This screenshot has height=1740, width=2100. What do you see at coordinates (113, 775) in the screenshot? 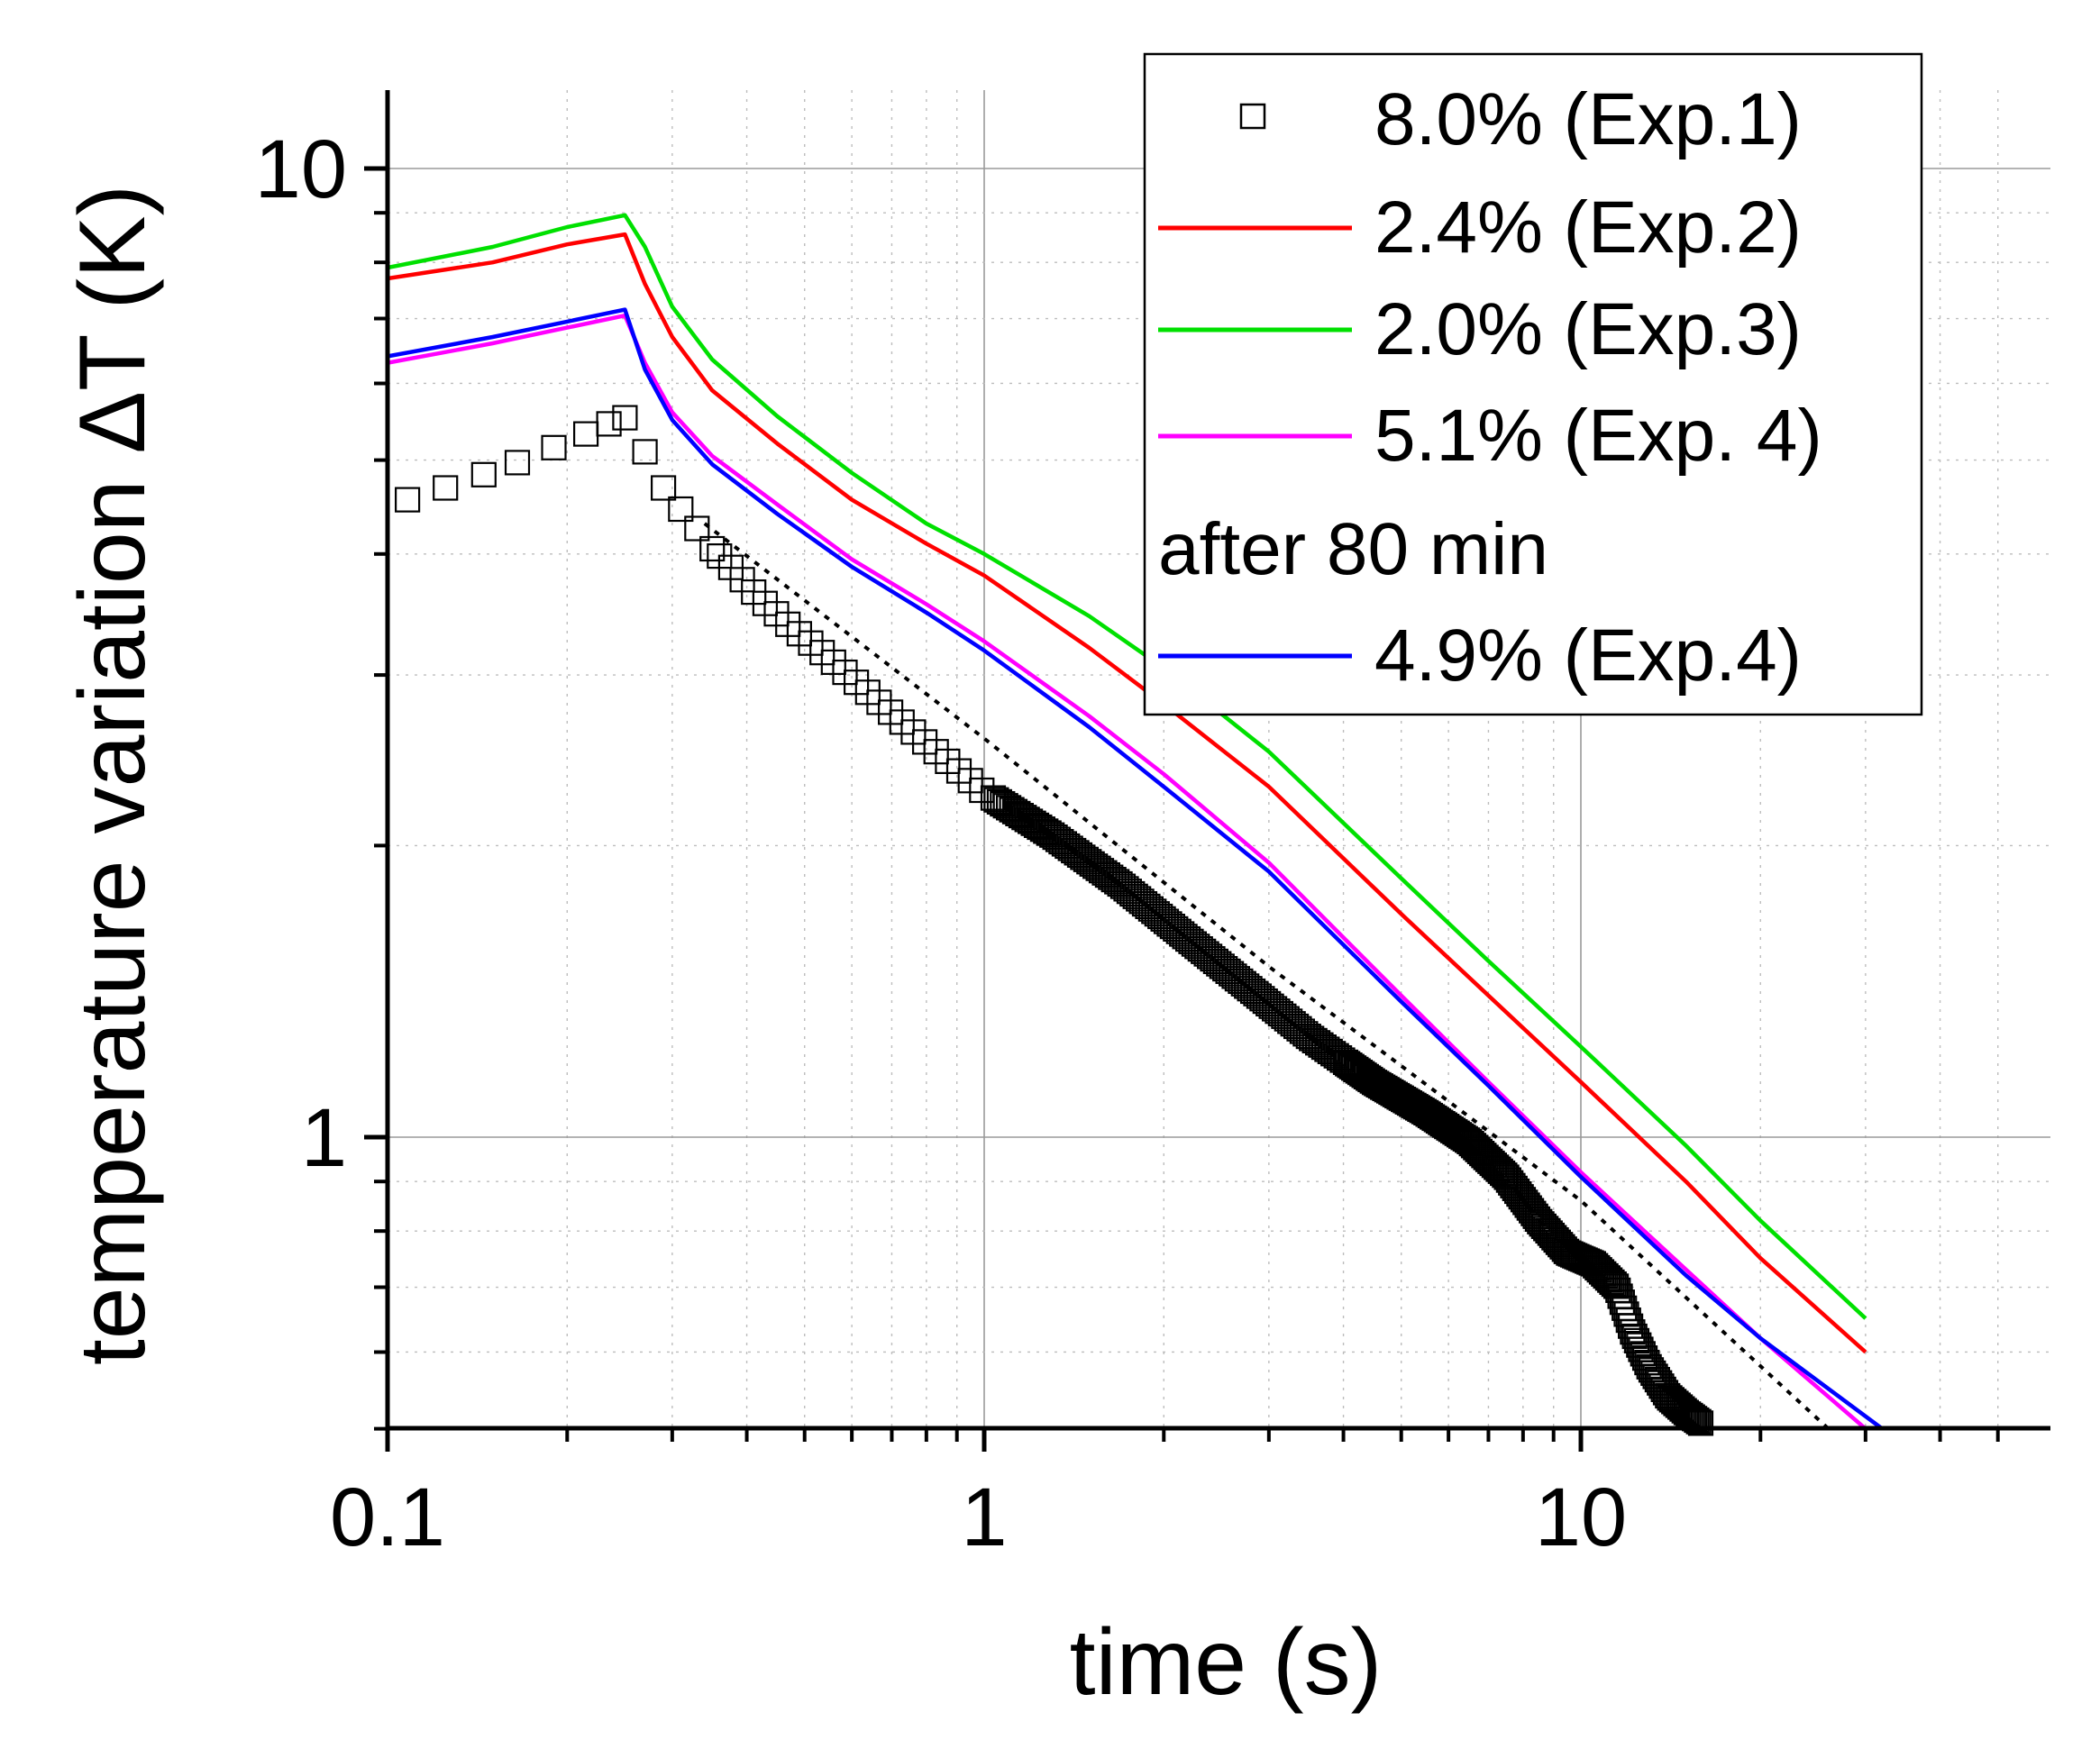
I see `y-axis-title: temperature variation ΔT (K)` at bounding box center [113, 775].